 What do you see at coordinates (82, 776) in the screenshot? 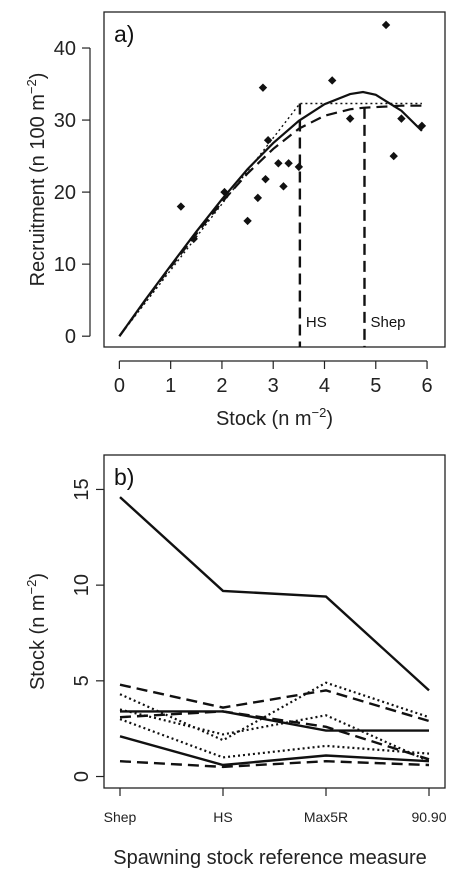
I see `y-tick-label-b: 0` at bounding box center [82, 776].